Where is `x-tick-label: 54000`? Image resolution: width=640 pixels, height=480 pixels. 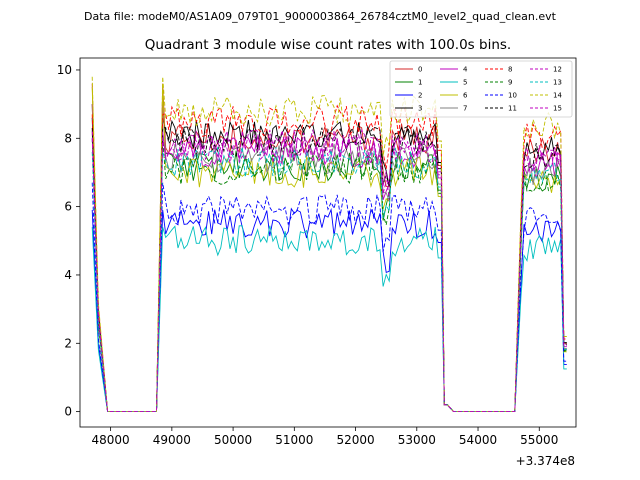 x-tick-label: 54000 is located at coordinates (478, 440).